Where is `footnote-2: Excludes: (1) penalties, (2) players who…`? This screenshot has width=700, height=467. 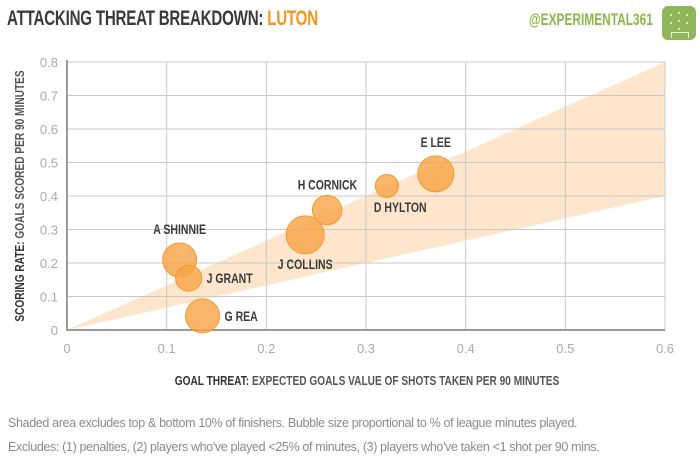 footnote-2: Excludes: (1) penalties, (2) players who… is located at coordinates (304, 447).